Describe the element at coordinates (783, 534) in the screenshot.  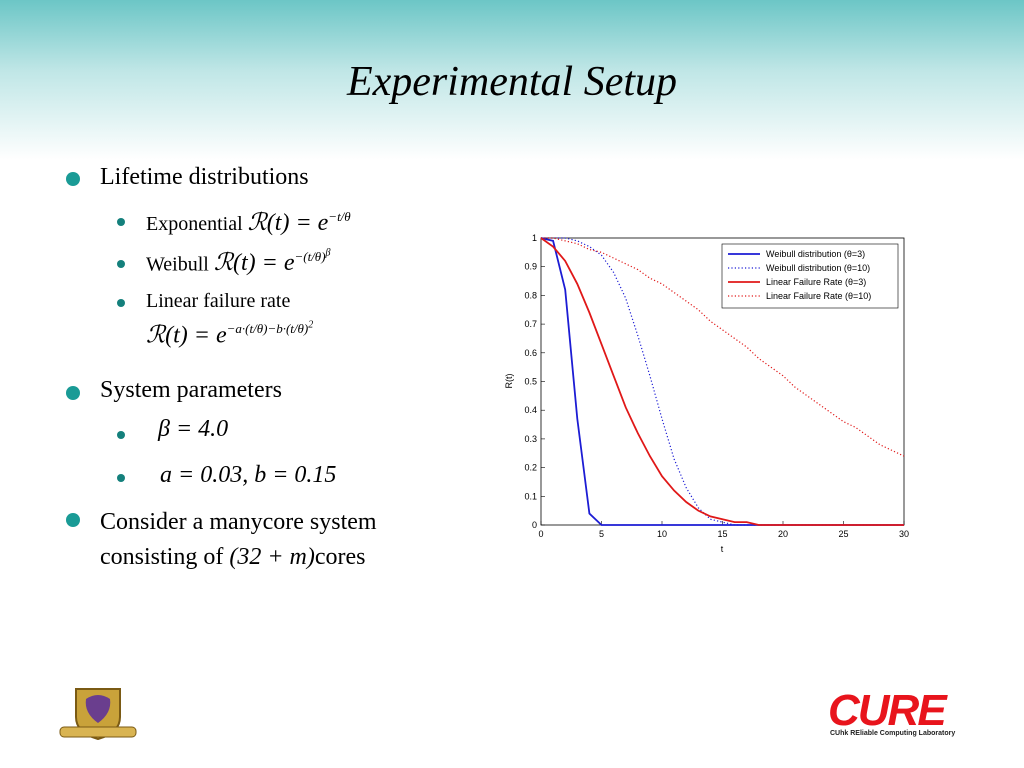
I see `x-tick-label: 20` at that location.